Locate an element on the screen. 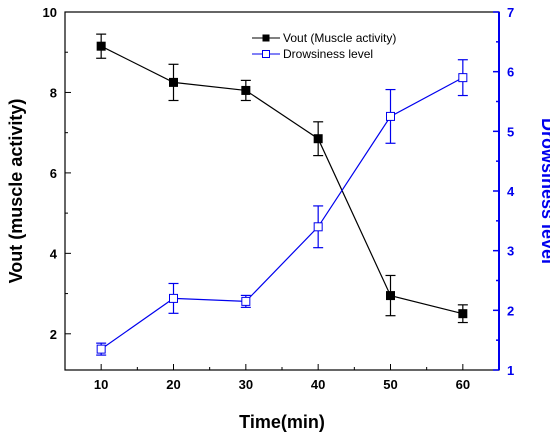 The height and width of the screenshot is (438, 550). y-tick-label: 10 is located at coordinates (50, 12).